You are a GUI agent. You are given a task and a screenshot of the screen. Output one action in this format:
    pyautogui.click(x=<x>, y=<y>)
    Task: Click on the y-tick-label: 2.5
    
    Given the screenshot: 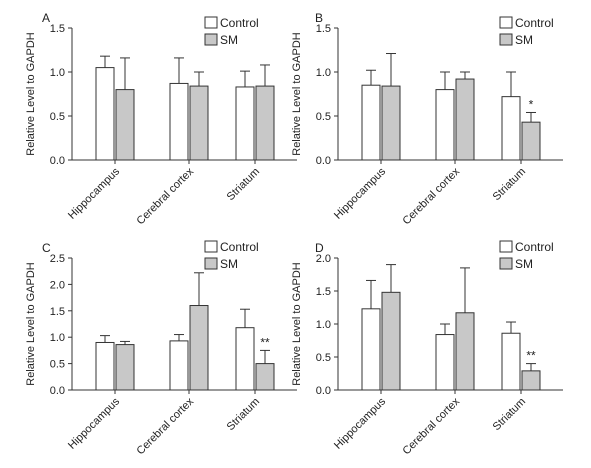 What is the action you would take?
    pyautogui.click(x=57, y=259)
    